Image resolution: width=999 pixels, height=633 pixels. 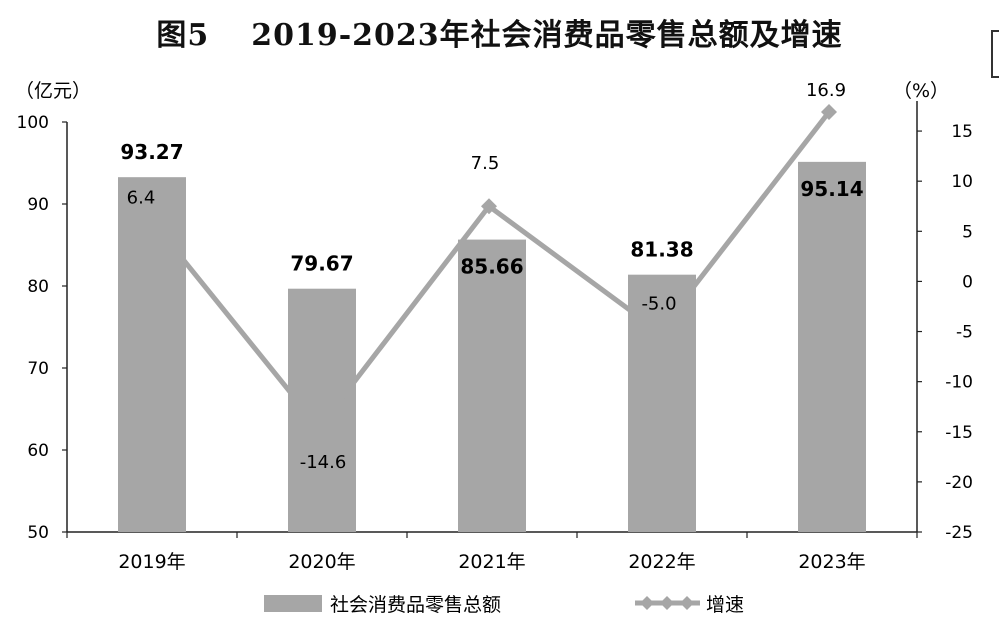 I want to click on right-tick-label: -25, so click(x=959, y=533).